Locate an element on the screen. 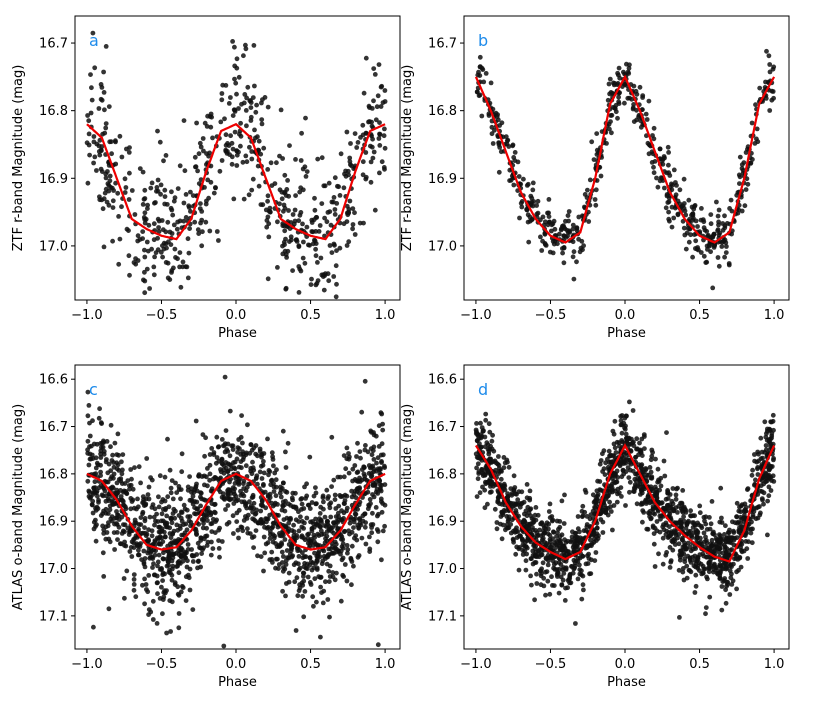 Image resolution: width=814 pixels, height=712 pixels. model-curve is located at coordinates (236, 511).